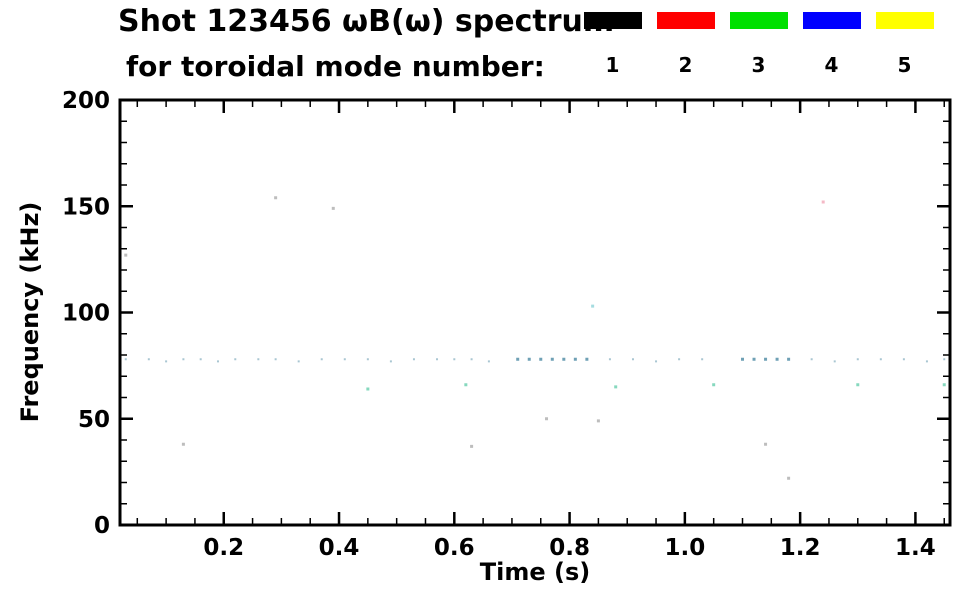 The image size is (963, 615). What do you see at coordinates (904, 65) in the screenshot?
I see `legend-number: 5` at bounding box center [904, 65].